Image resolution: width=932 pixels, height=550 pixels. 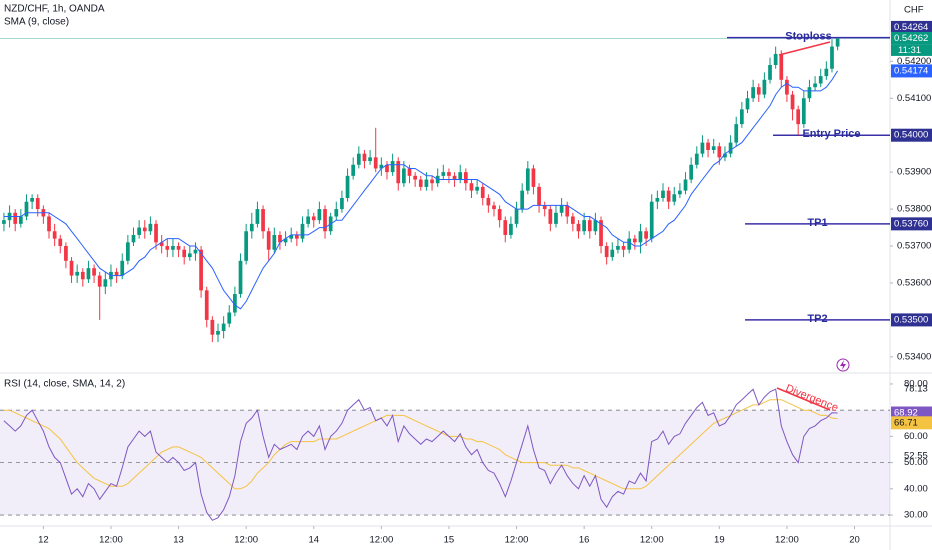 I want to click on x-tick-label: 12:00, so click(x=517, y=540).